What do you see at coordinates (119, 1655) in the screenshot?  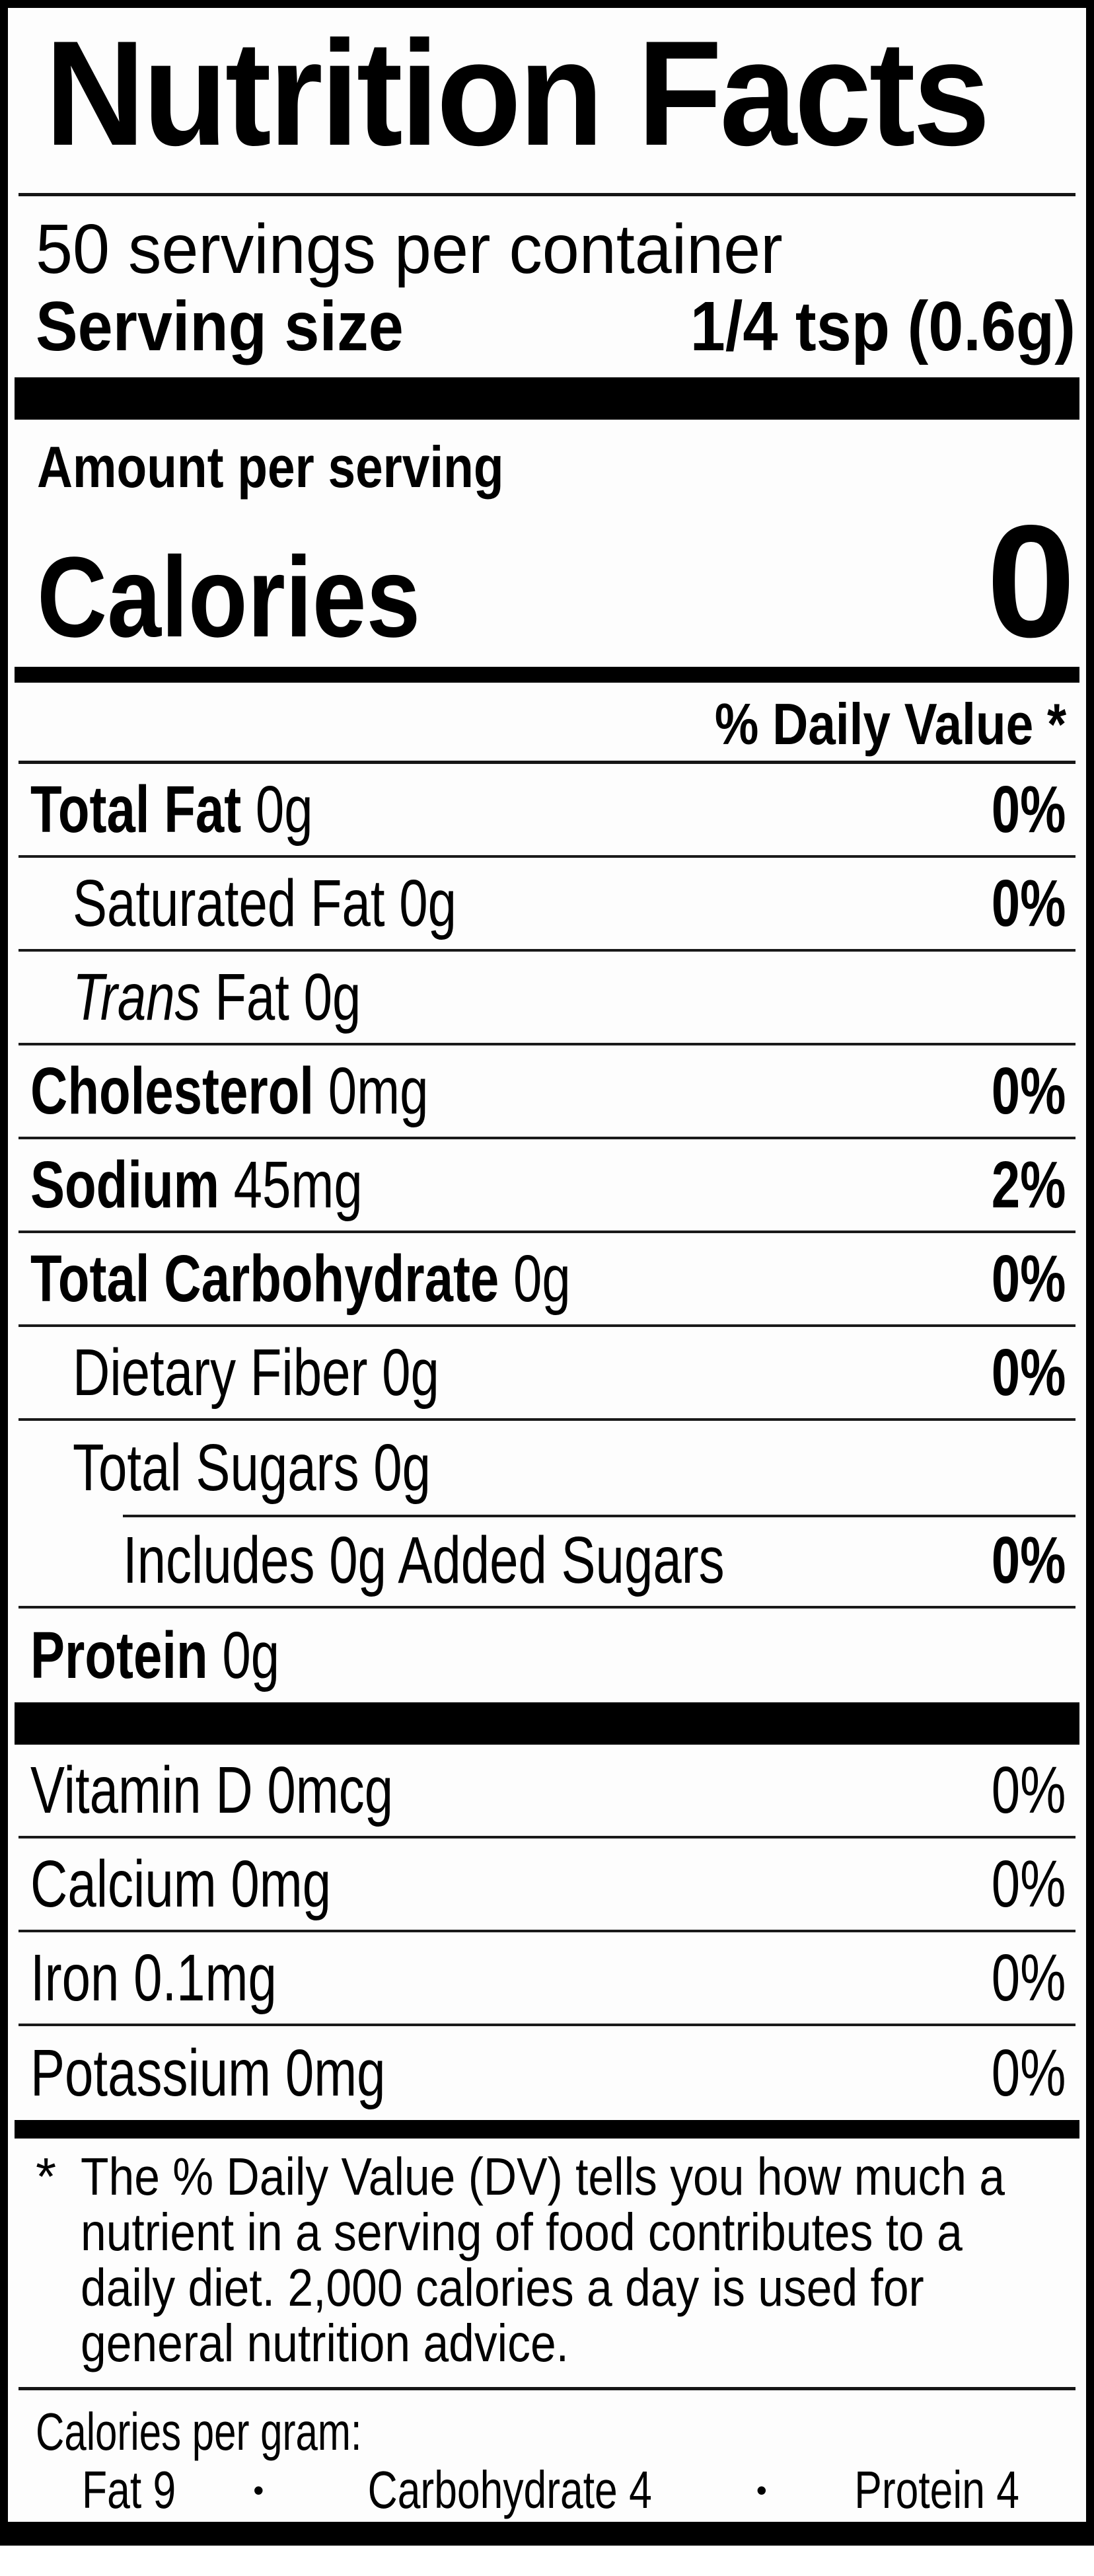 I see `nutrient-name: Protein` at bounding box center [119, 1655].